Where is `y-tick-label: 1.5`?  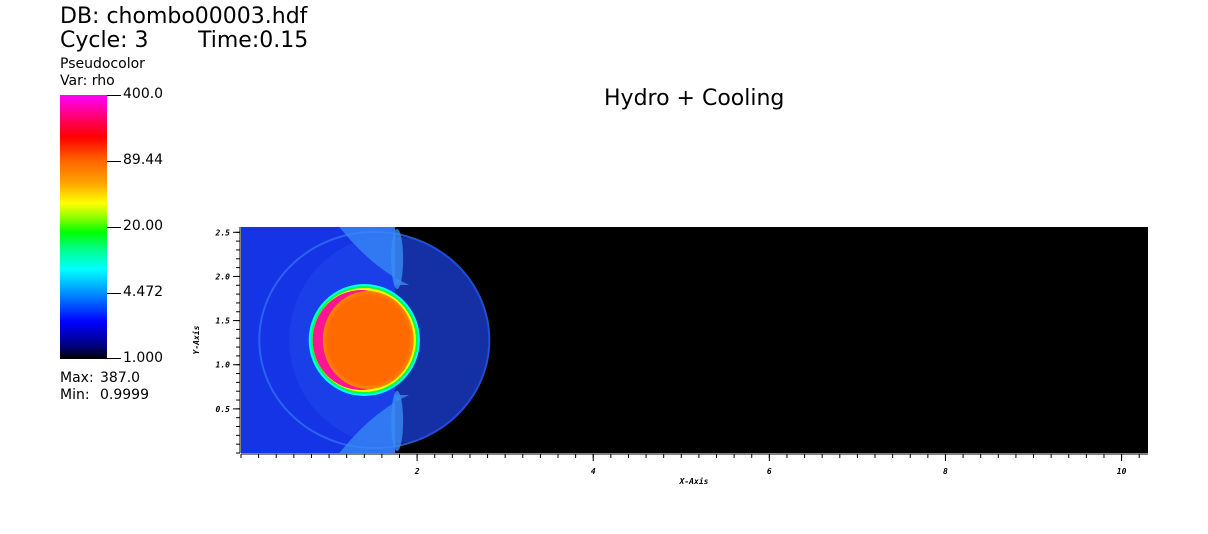
y-tick-label: 1.5 is located at coordinates (223, 321).